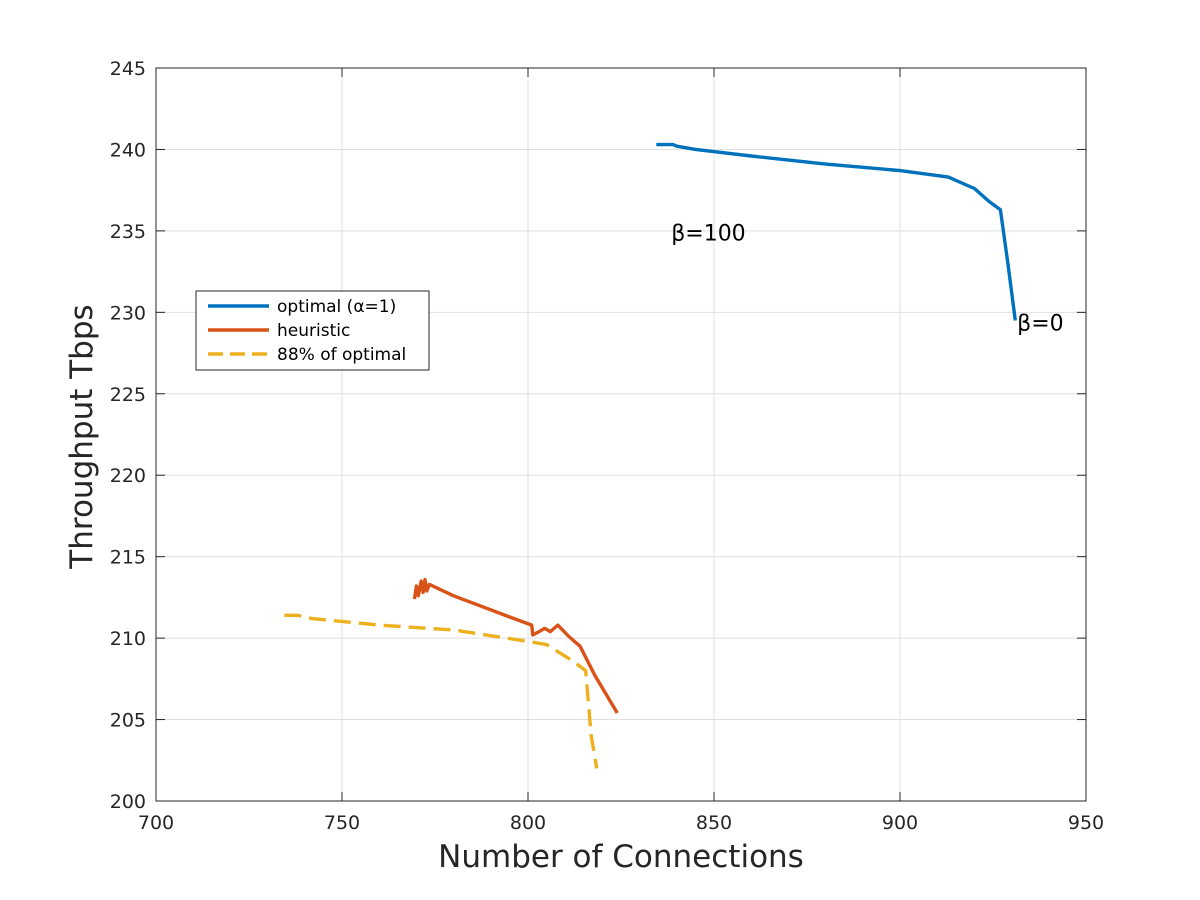 The height and width of the screenshot is (900, 1200). Describe the element at coordinates (128, 558) in the screenshot. I see `y-tick-label: 215` at that location.